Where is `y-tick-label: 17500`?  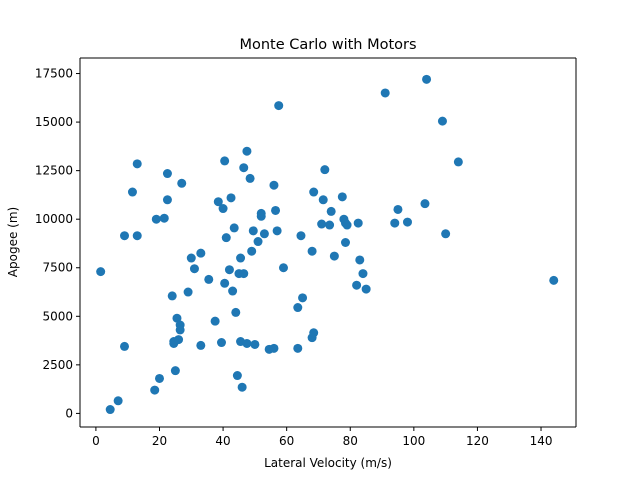
y-tick-label: 17500 is located at coordinates (54, 74).